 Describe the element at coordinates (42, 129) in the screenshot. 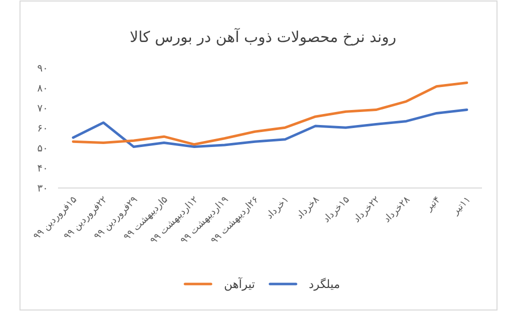

I see `y-tick-label: ۶۰` at that location.